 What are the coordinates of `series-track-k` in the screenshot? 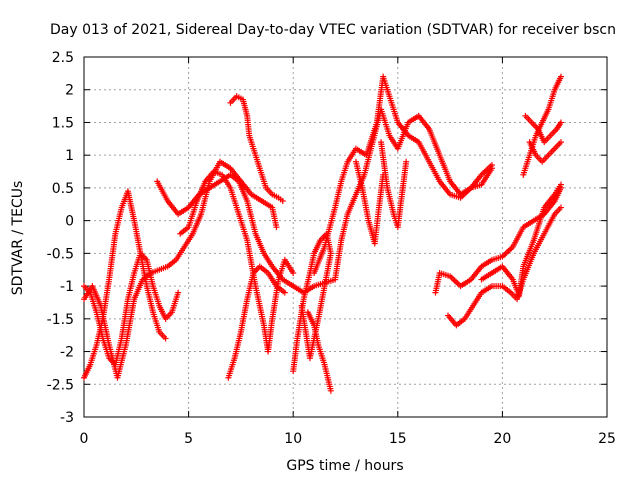 It's located at (413, 194).